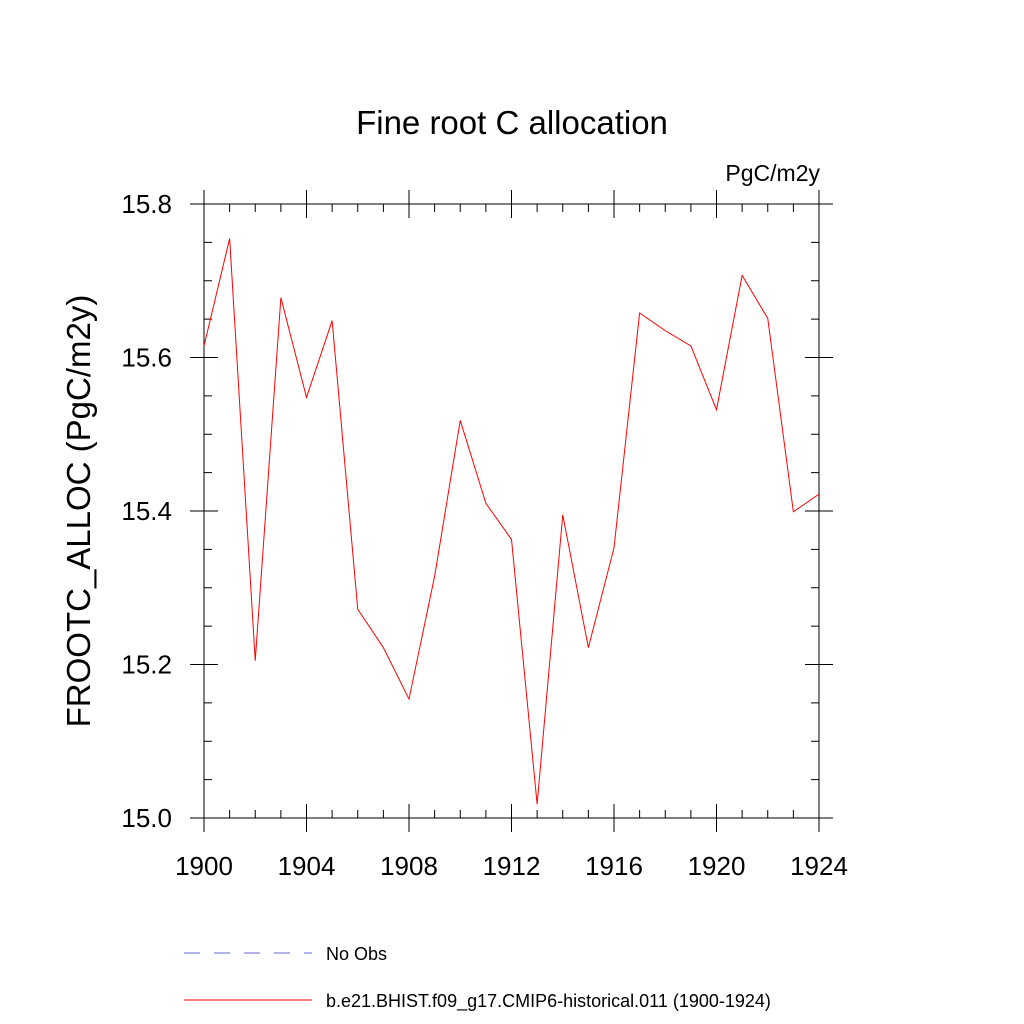 The height and width of the screenshot is (1024, 1024). What do you see at coordinates (772, 173) in the screenshot?
I see `units-label: PgC/m2y` at bounding box center [772, 173].